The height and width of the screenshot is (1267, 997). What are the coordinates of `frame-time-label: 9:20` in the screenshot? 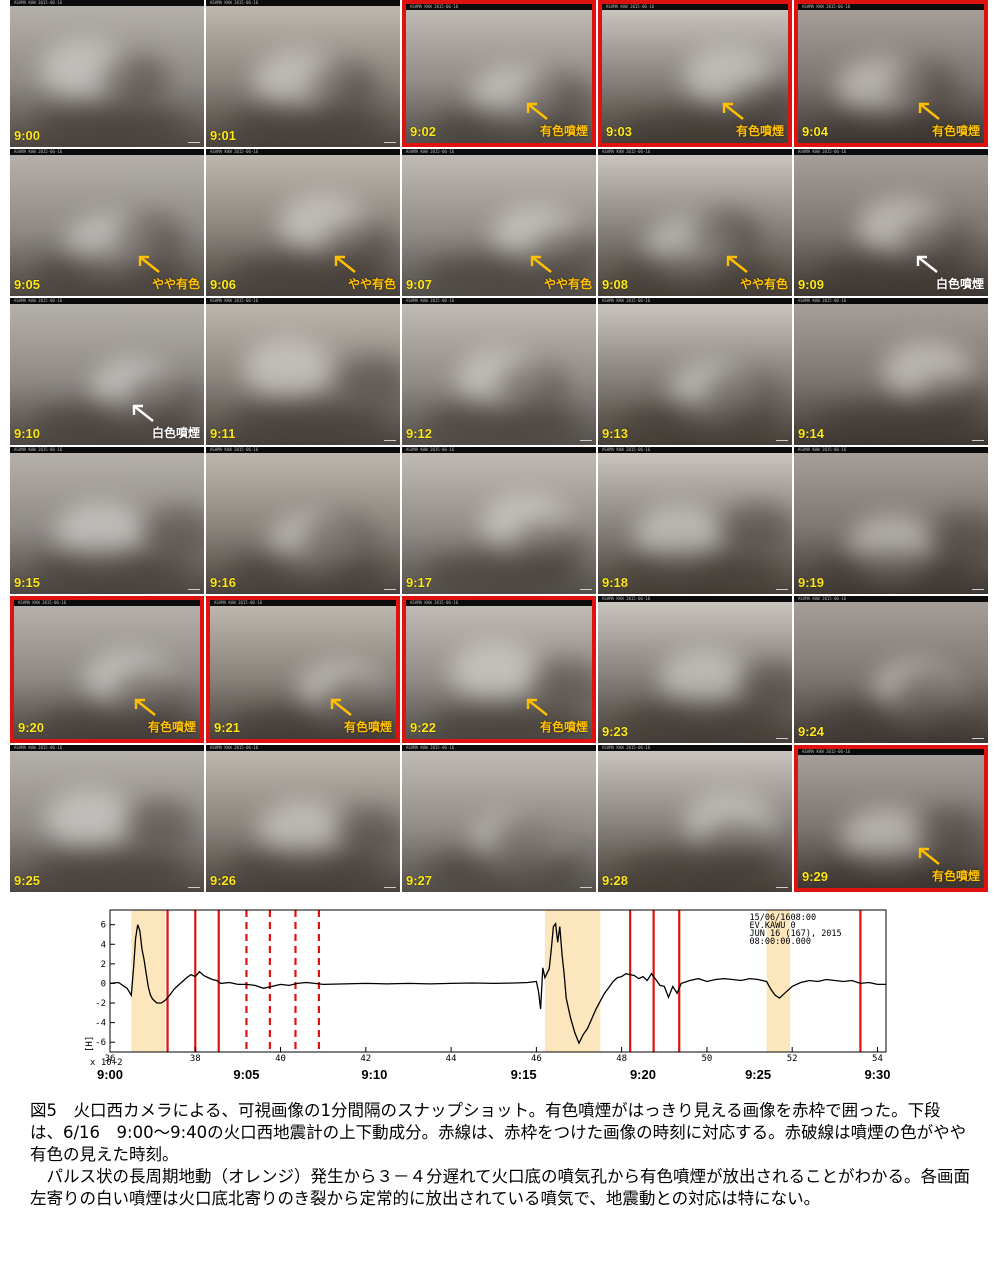 It's located at (31, 727).